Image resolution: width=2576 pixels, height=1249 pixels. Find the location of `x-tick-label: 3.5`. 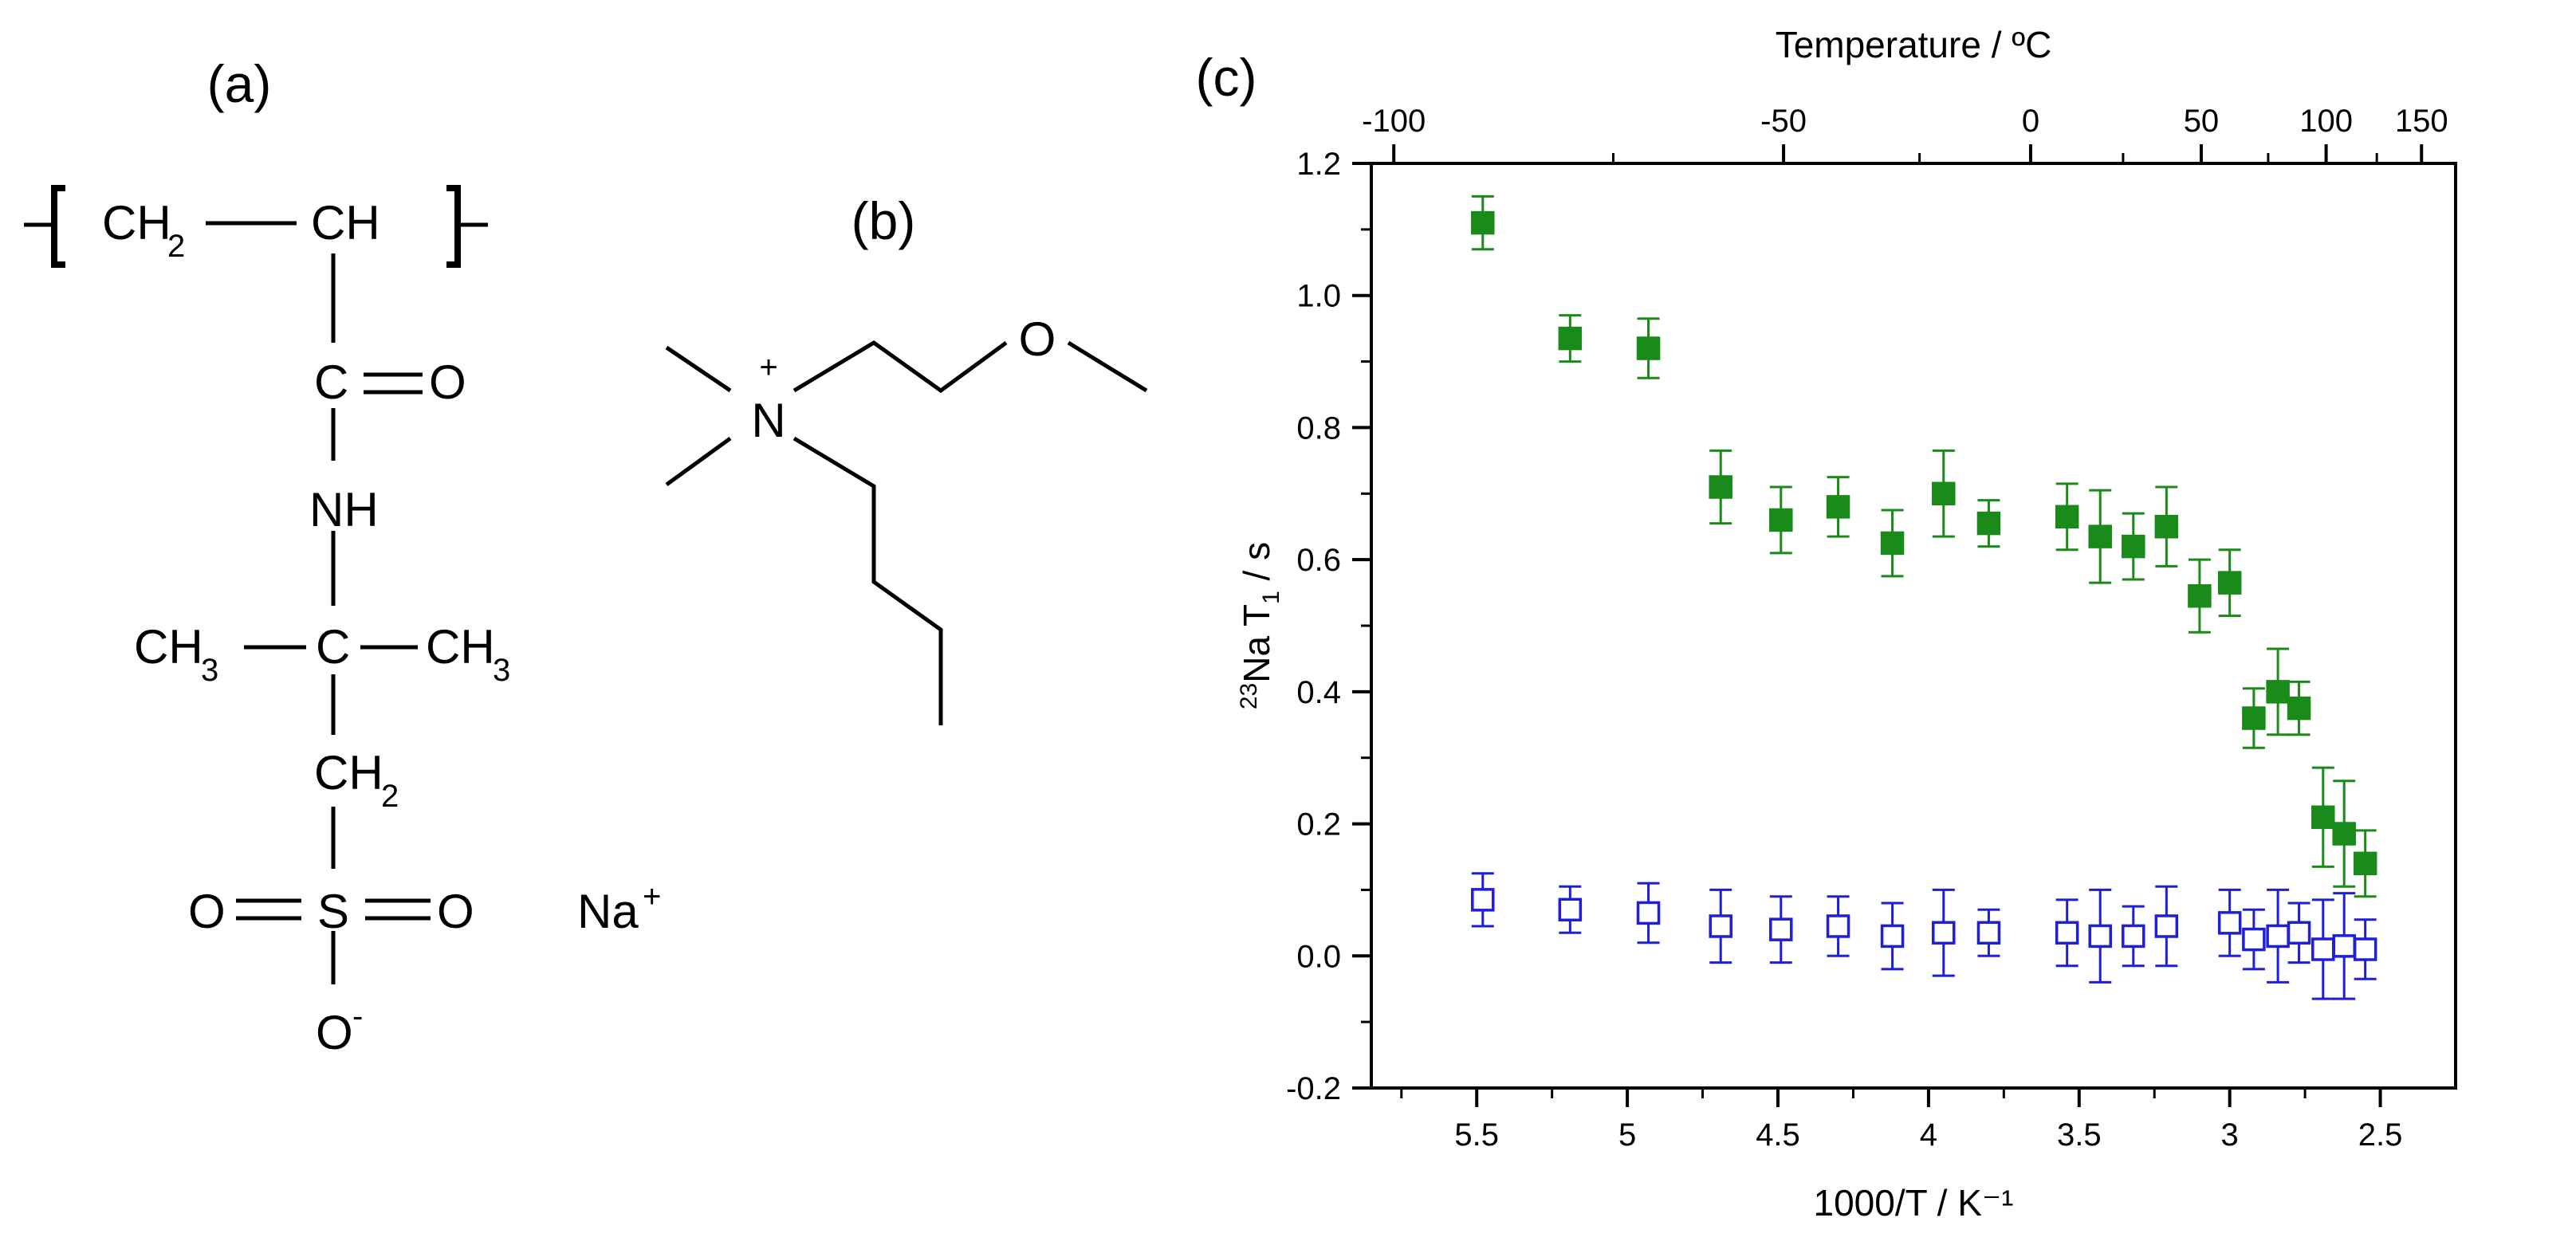

x-tick-label: 3.5 is located at coordinates (2079, 1135).